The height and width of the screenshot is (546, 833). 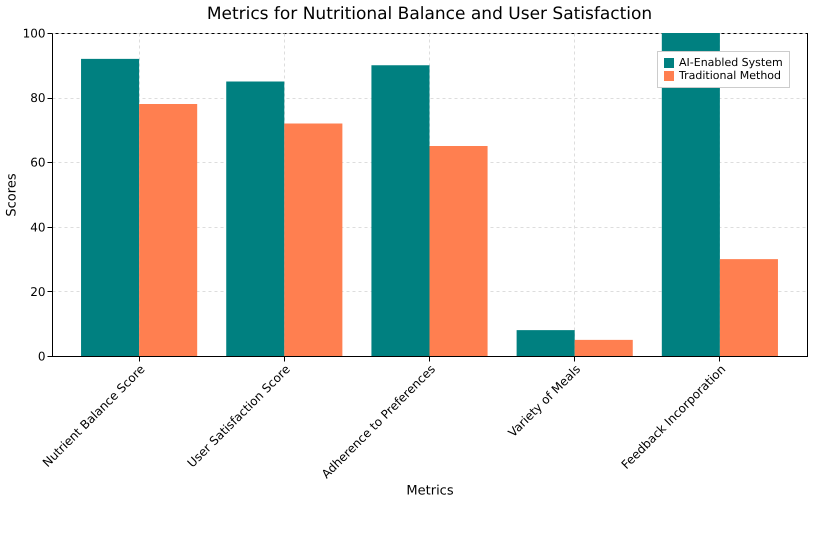 What do you see at coordinates (38, 98) in the screenshot?
I see `y-tick-label: 80` at bounding box center [38, 98].